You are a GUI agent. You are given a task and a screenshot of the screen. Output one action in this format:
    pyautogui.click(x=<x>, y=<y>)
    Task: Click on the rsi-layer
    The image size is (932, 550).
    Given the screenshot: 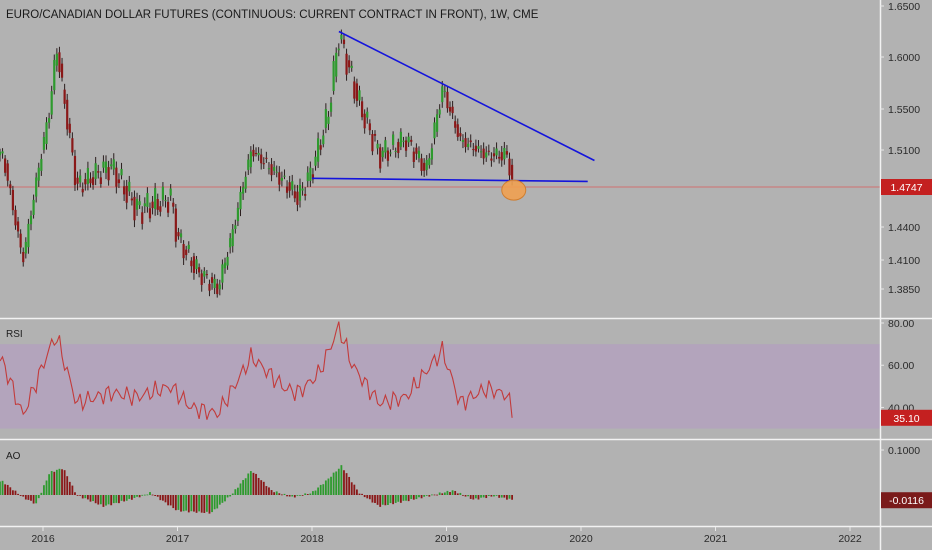 What is the action you would take?
    pyautogui.click(x=256, y=370)
    